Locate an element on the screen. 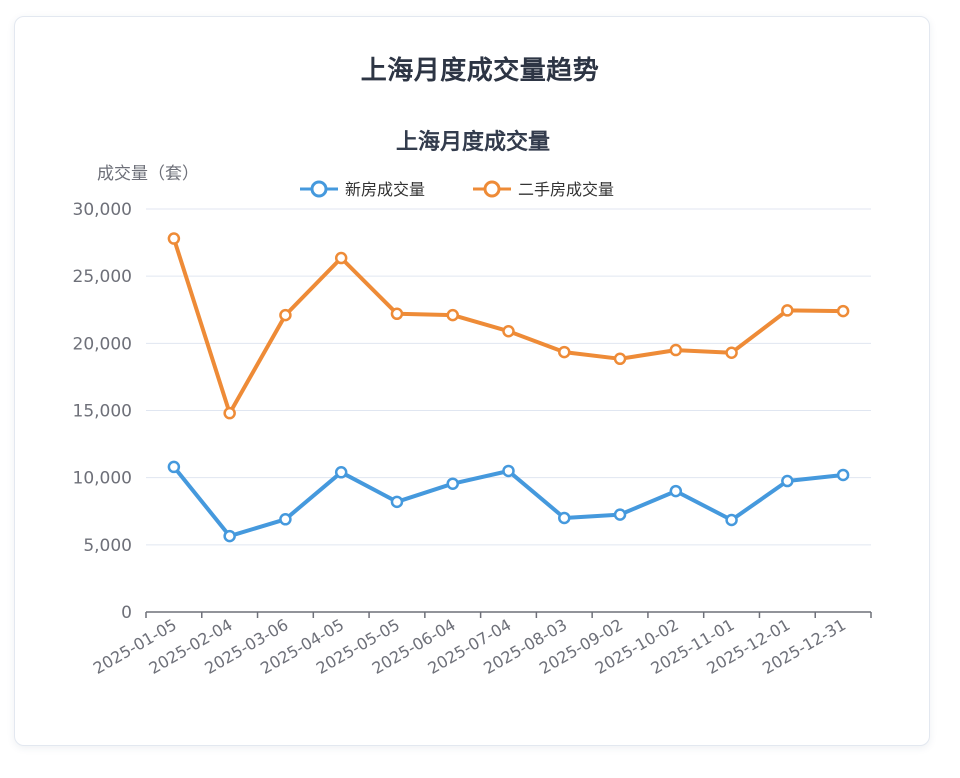 The image size is (960, 778). y-axis-ticks: 0 5,000 10,000 15,000 20,000 25,000 30,000 is located at coordinates (102, 411).